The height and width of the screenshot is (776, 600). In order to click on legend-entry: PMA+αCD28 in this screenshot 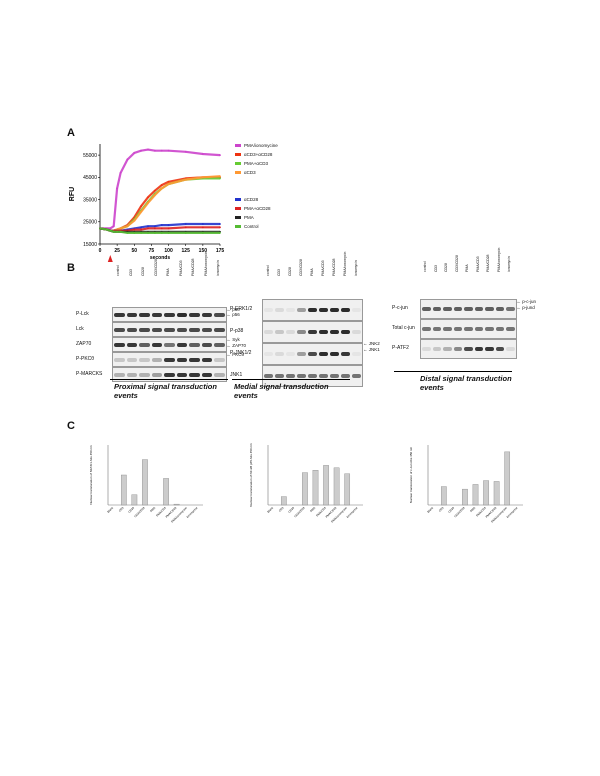, I will do `click(253, 208)`.